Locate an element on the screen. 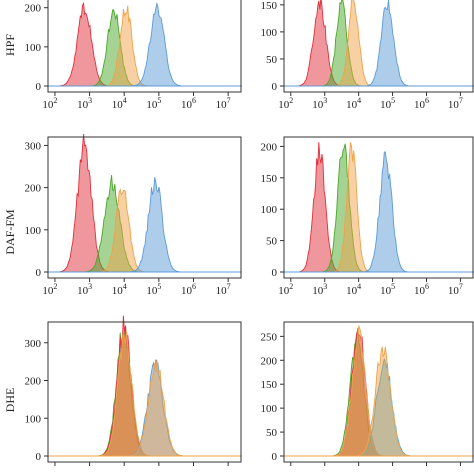 The height and width of the screenshot is (474, 474). panel-2-1: 0 50 100 150 200 250 is located at coordinates (367, 393).